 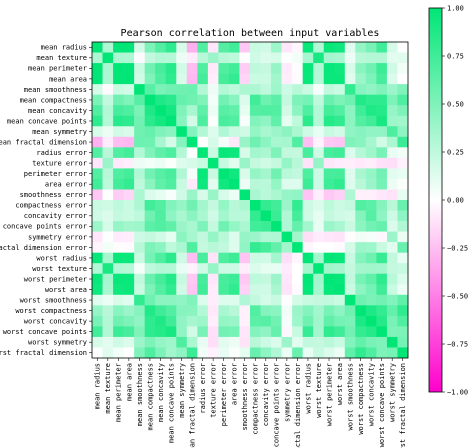 What do you see at coordinates (393, 392) in the screenshot?
I see `x-tick-label: worst symmetry` at bounding box center [393, 392].